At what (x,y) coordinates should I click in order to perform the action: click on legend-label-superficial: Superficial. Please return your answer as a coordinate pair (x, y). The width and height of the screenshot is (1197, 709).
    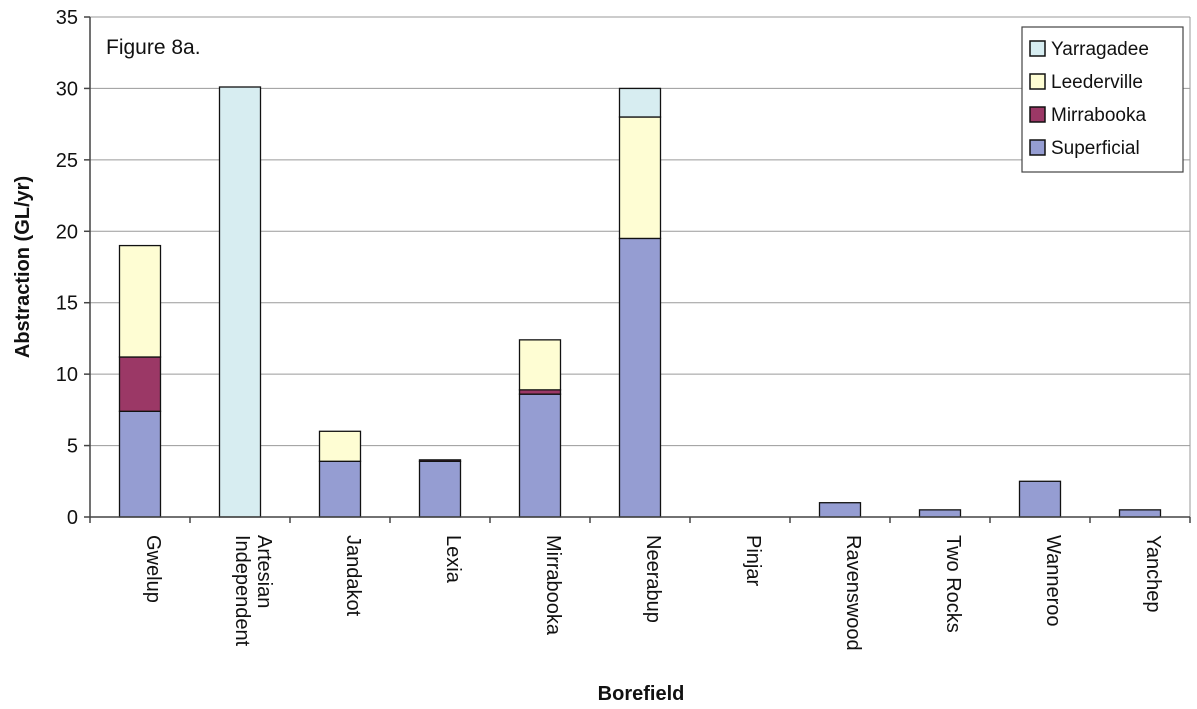
    Looking at the image, I should click on (1095, 148).